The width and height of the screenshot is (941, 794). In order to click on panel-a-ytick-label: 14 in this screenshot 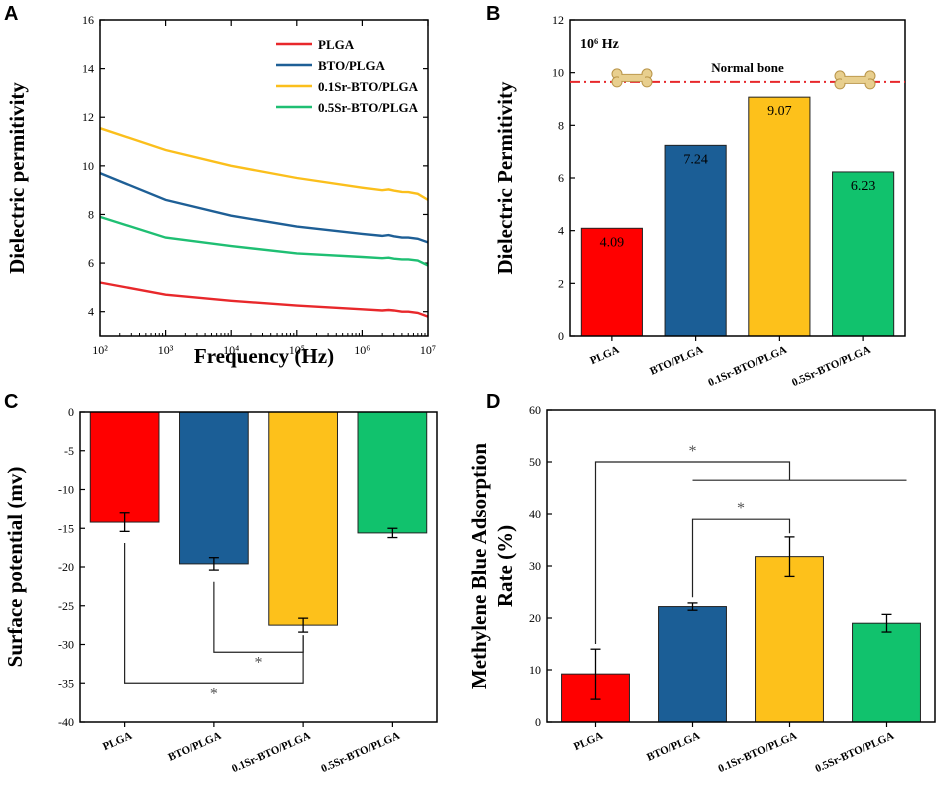, I will do `click(88, 69)`.